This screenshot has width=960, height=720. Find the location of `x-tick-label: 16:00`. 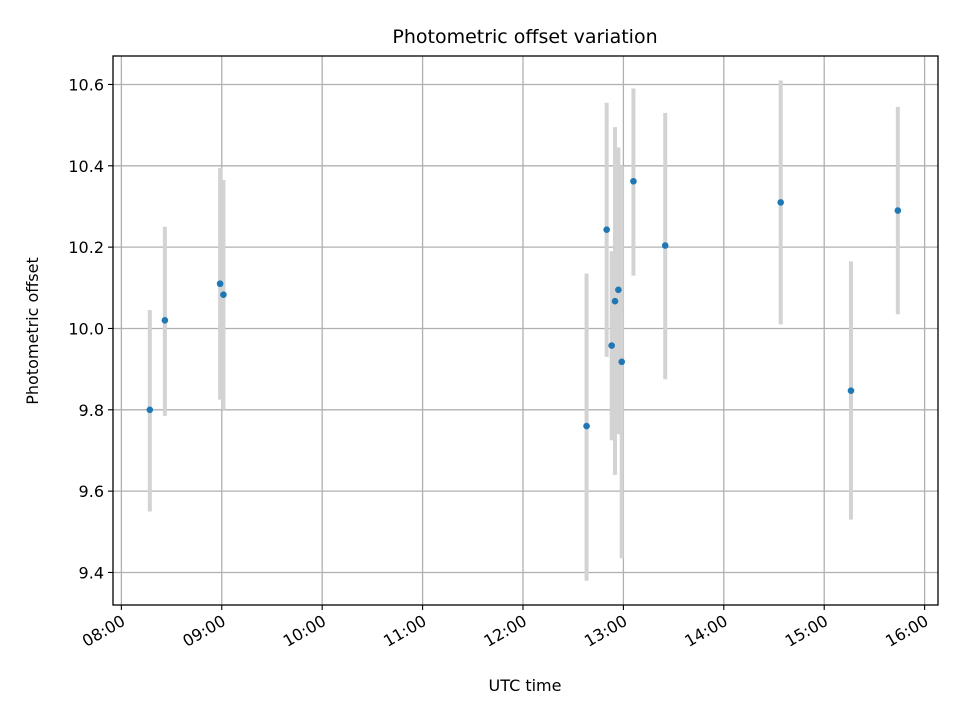

x-tick-label: 16:00 is located at coordinates (906, 631).